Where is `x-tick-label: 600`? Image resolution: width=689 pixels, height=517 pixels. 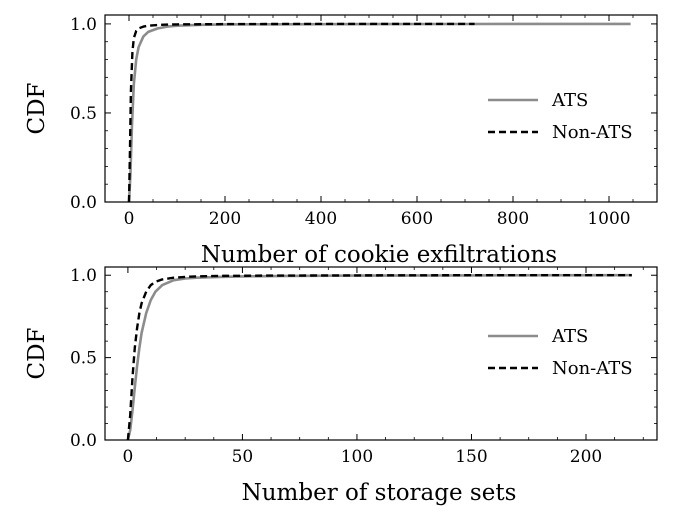
x-tick-label: 600 is located at coordinates (417, 219).